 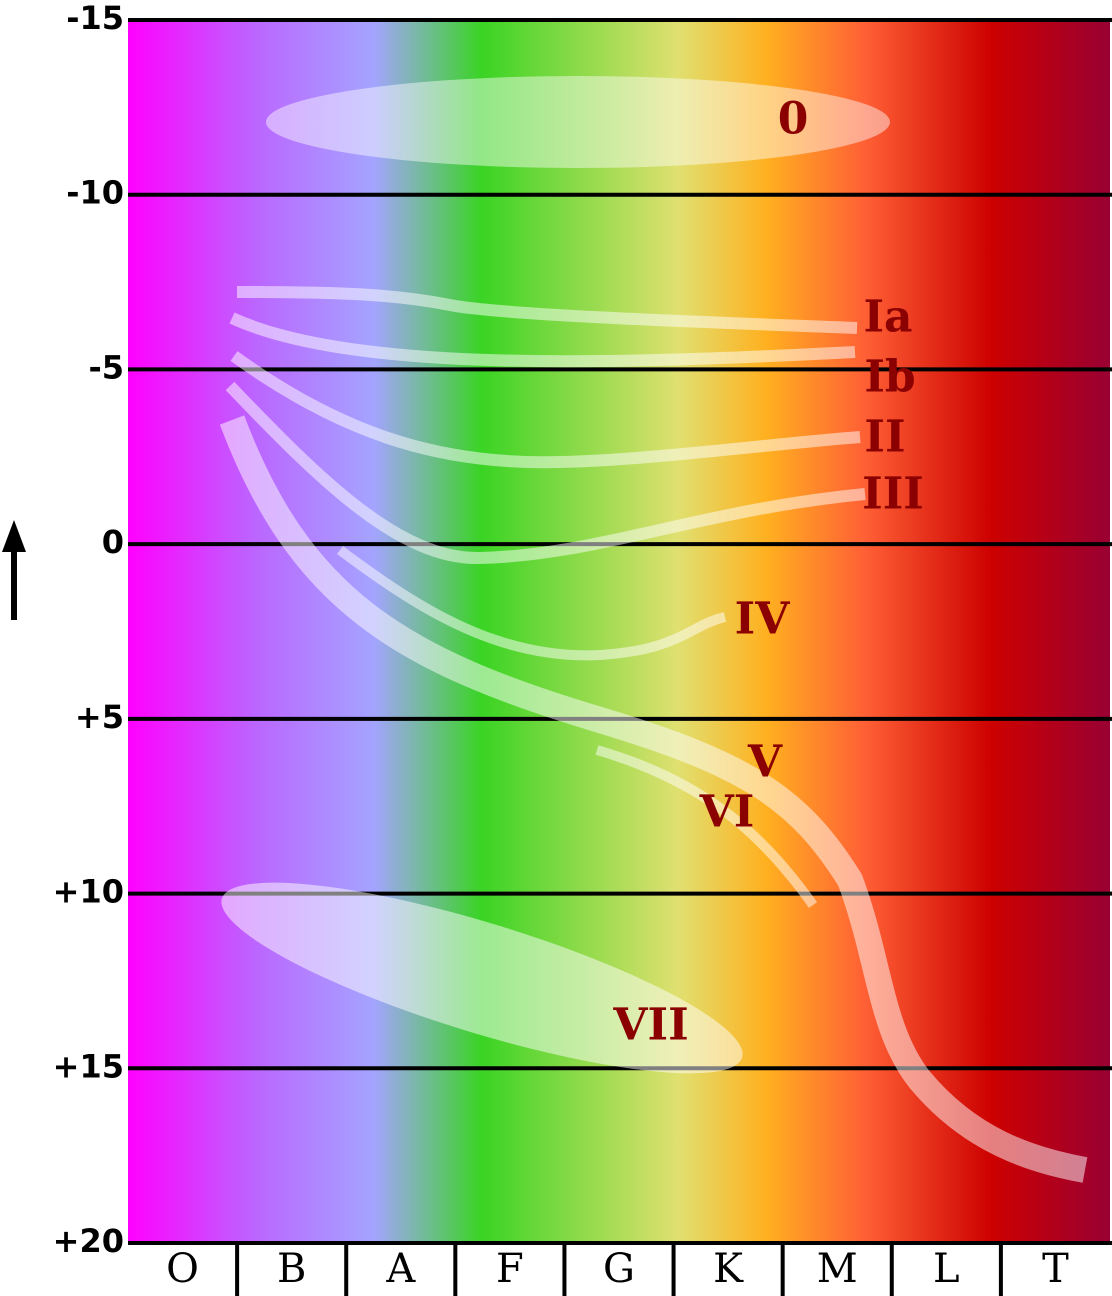 What do you see at coordinates (88, 1241) in the screenshot?
I see `y-label: +20` at bounding box center [88, 1241].